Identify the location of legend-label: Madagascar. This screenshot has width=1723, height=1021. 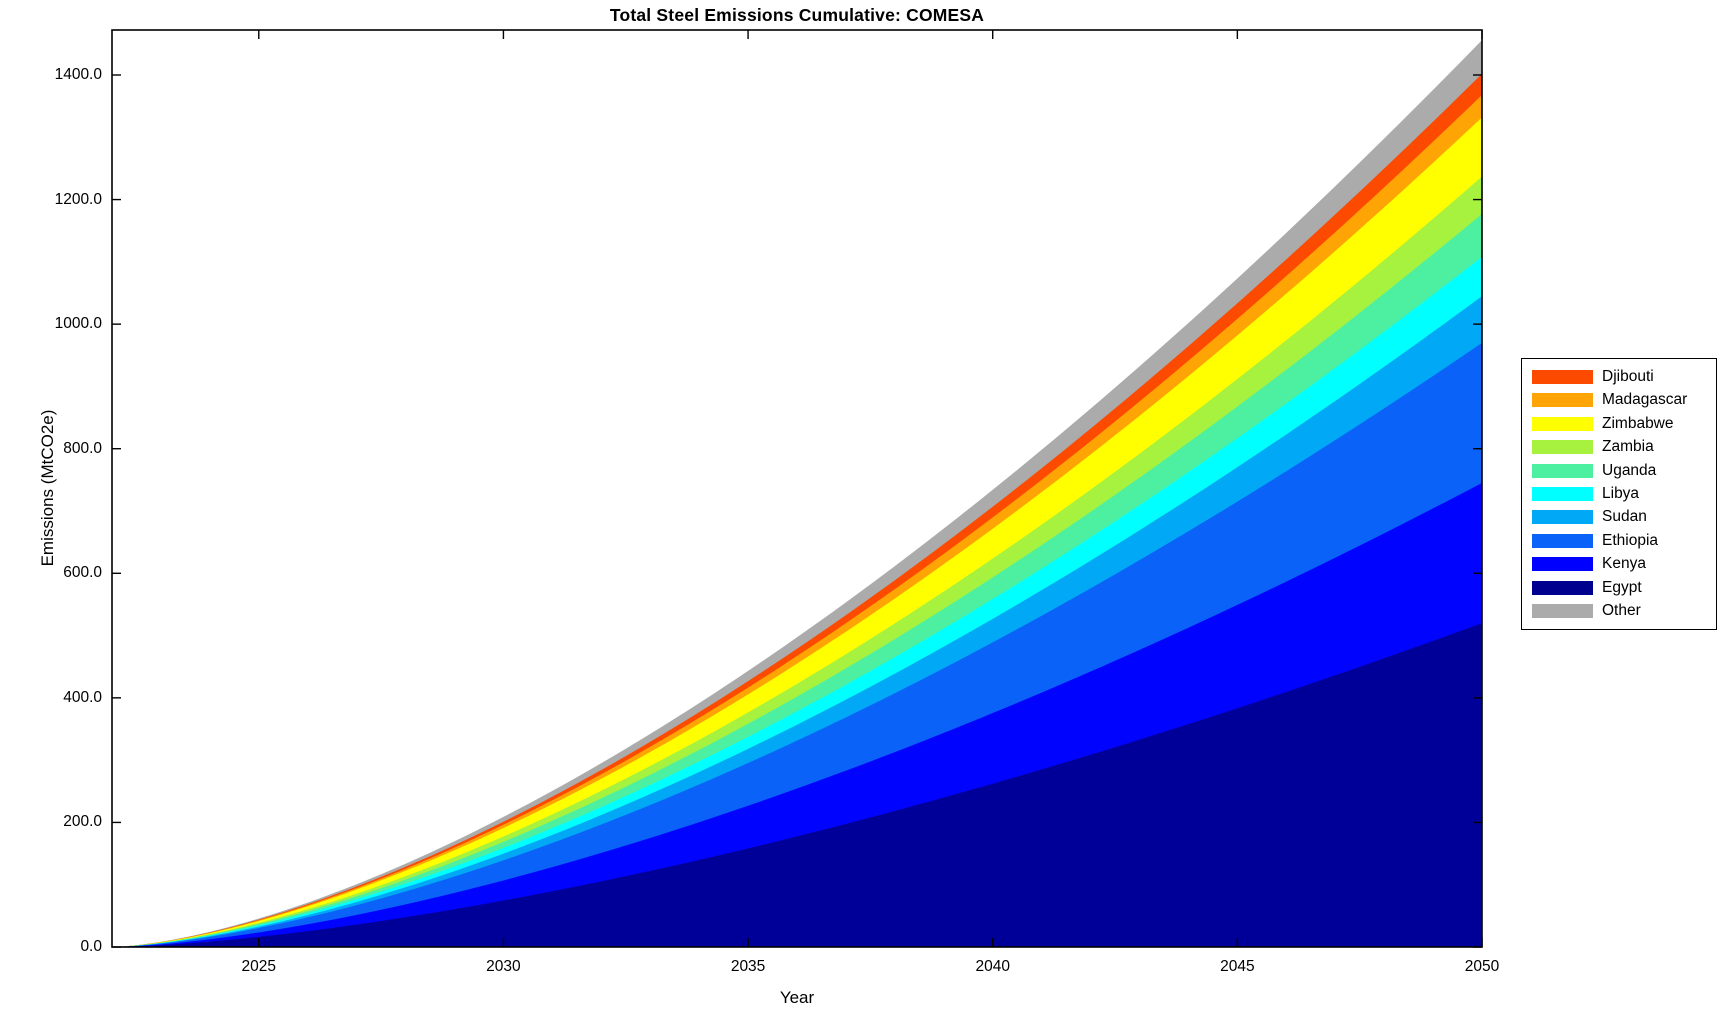
(1645, 400).